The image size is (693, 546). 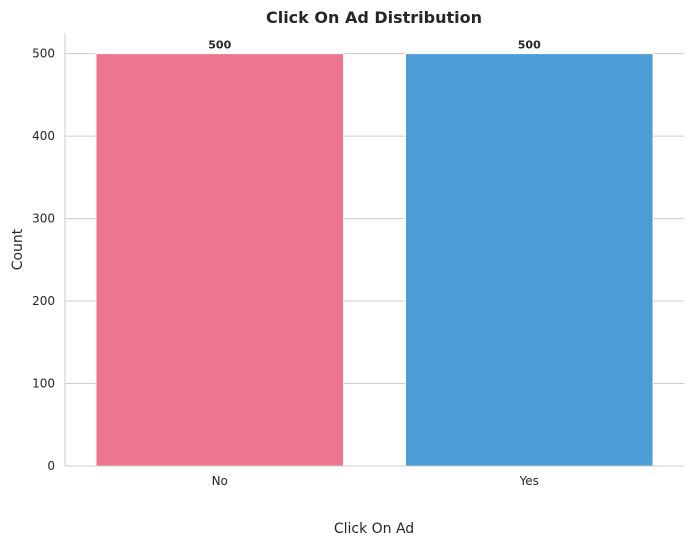 I want to click on x-tick-label-yes: Yes, so click(x=529, y=481).